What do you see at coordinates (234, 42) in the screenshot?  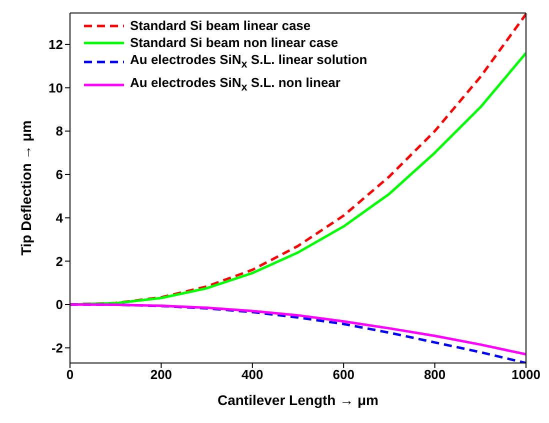 I see `legend-label: Standard Si beam non linear case` at bounding box center [234, 42].